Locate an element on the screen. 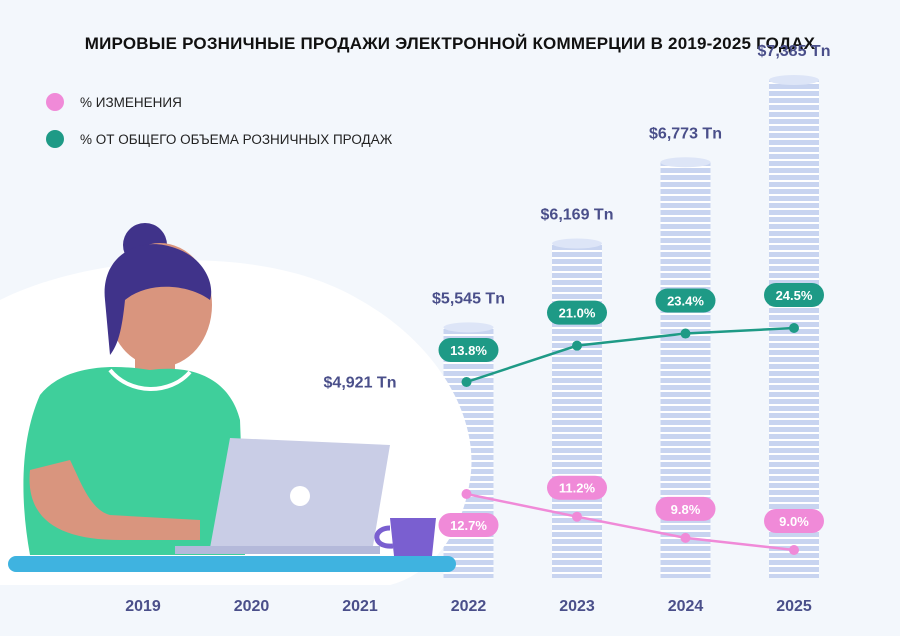 The height and width of the screenshot is (636, 900). sales-value-label: $6,773 Tn is located at coordinates (685, 133).